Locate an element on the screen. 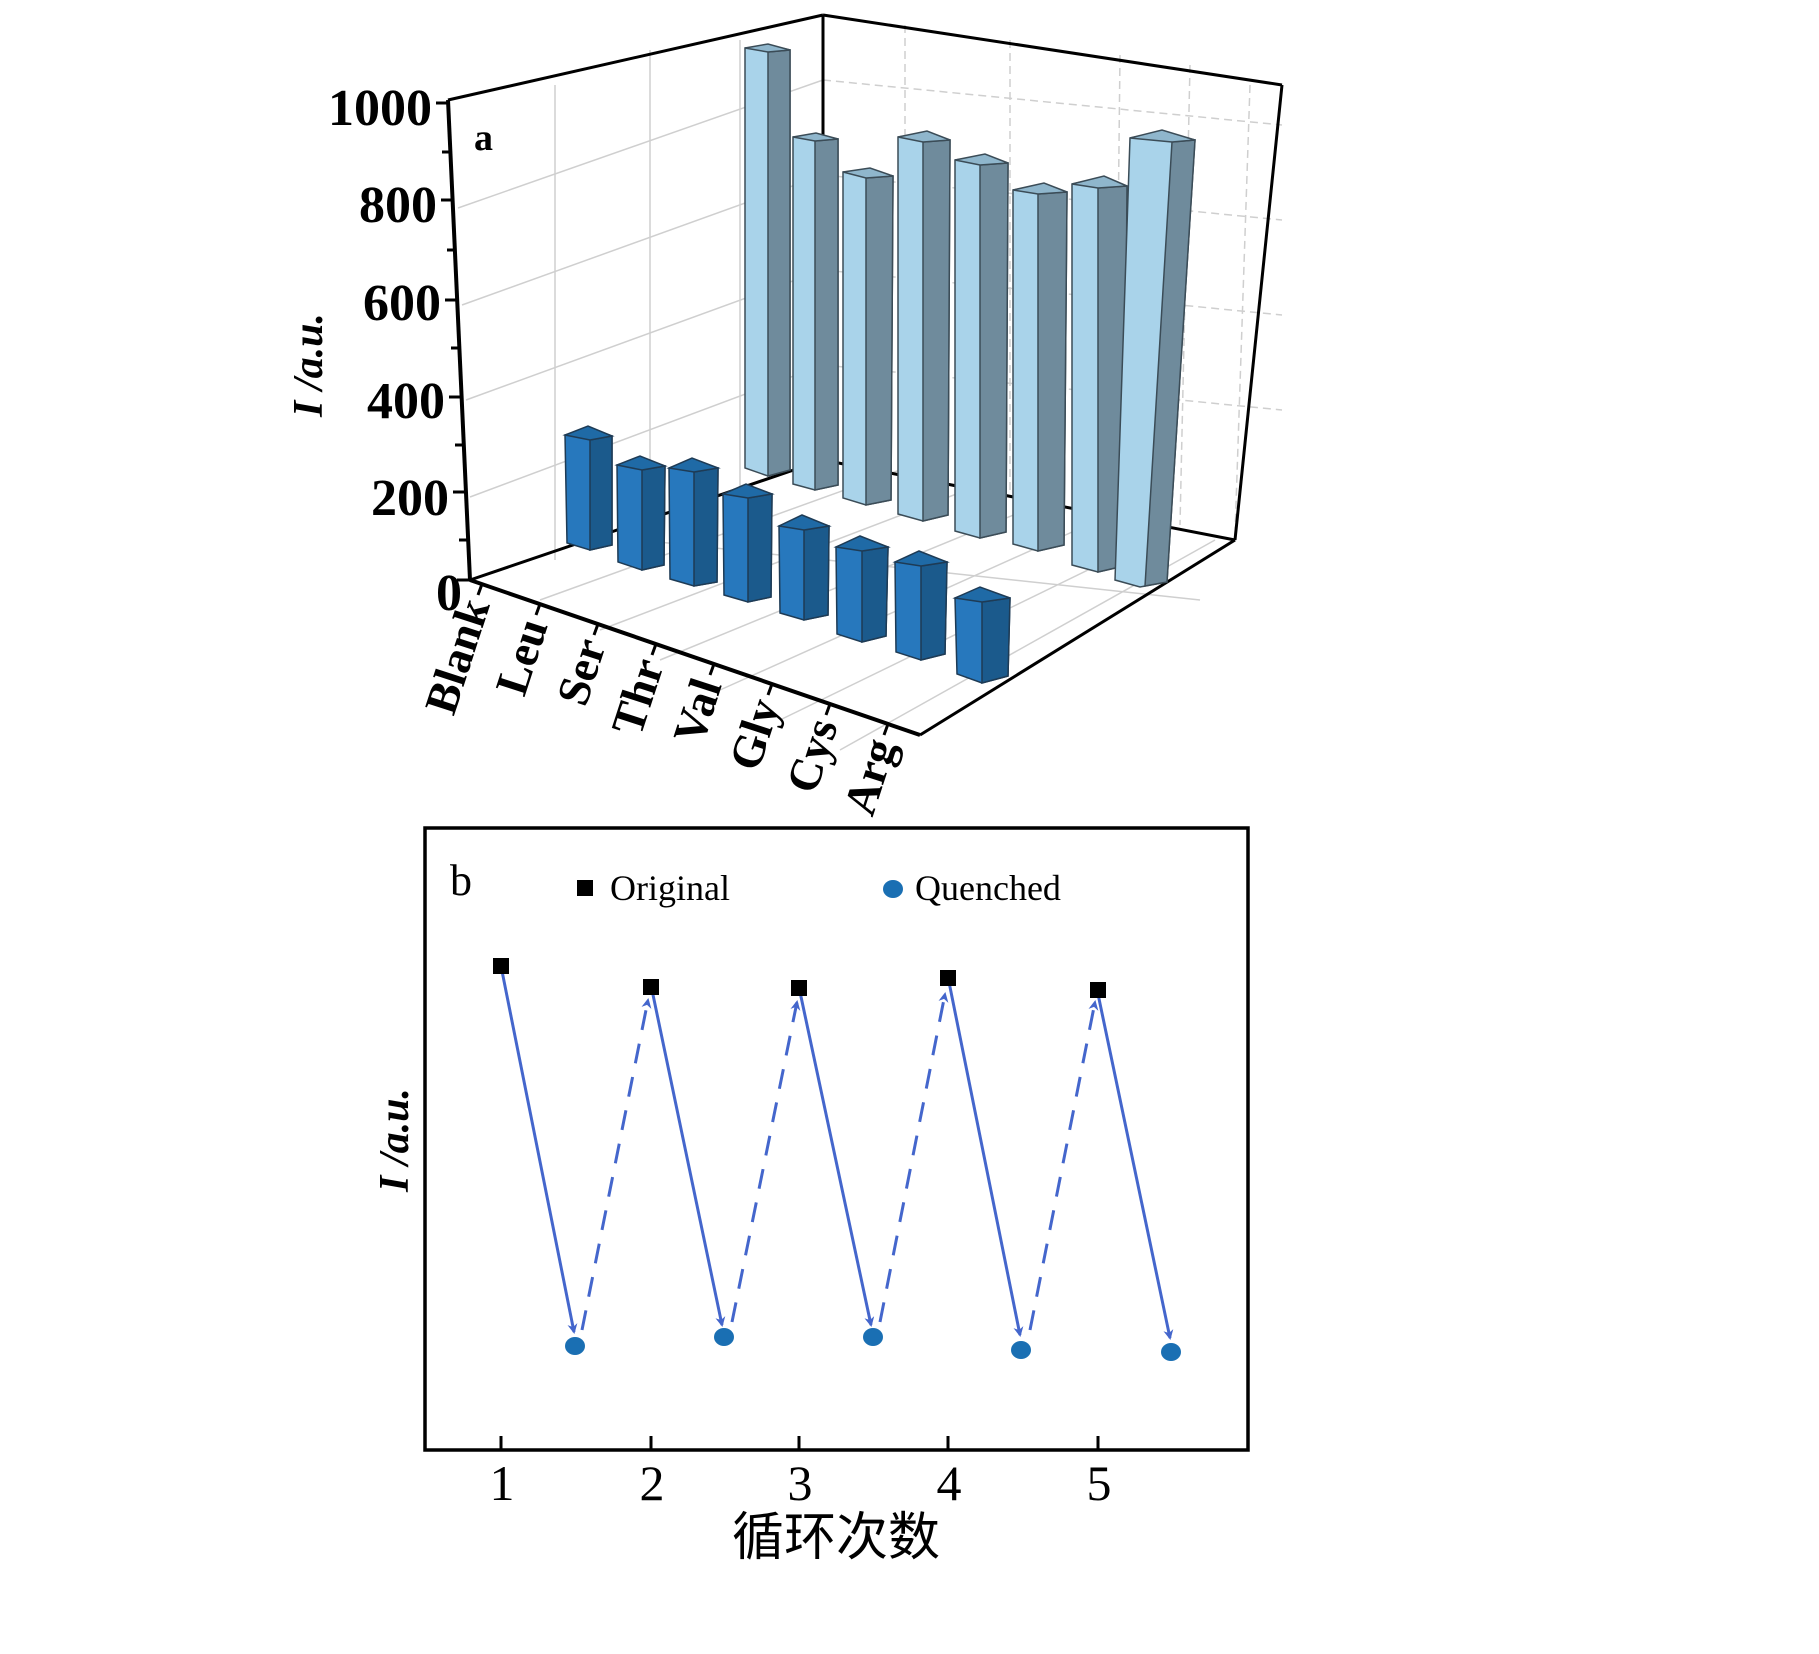 The width and height of the screenshot is (1819, 1654). x-category-ser: Ser is located at coordinates (580, 671).